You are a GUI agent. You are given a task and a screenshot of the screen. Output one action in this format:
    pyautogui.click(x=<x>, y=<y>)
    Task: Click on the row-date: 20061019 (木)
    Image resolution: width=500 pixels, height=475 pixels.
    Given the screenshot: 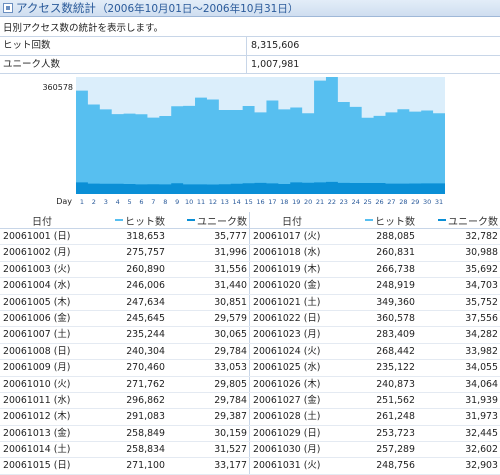 What is the action you would take?
    pyautogui.click(x=287, y=269)
    